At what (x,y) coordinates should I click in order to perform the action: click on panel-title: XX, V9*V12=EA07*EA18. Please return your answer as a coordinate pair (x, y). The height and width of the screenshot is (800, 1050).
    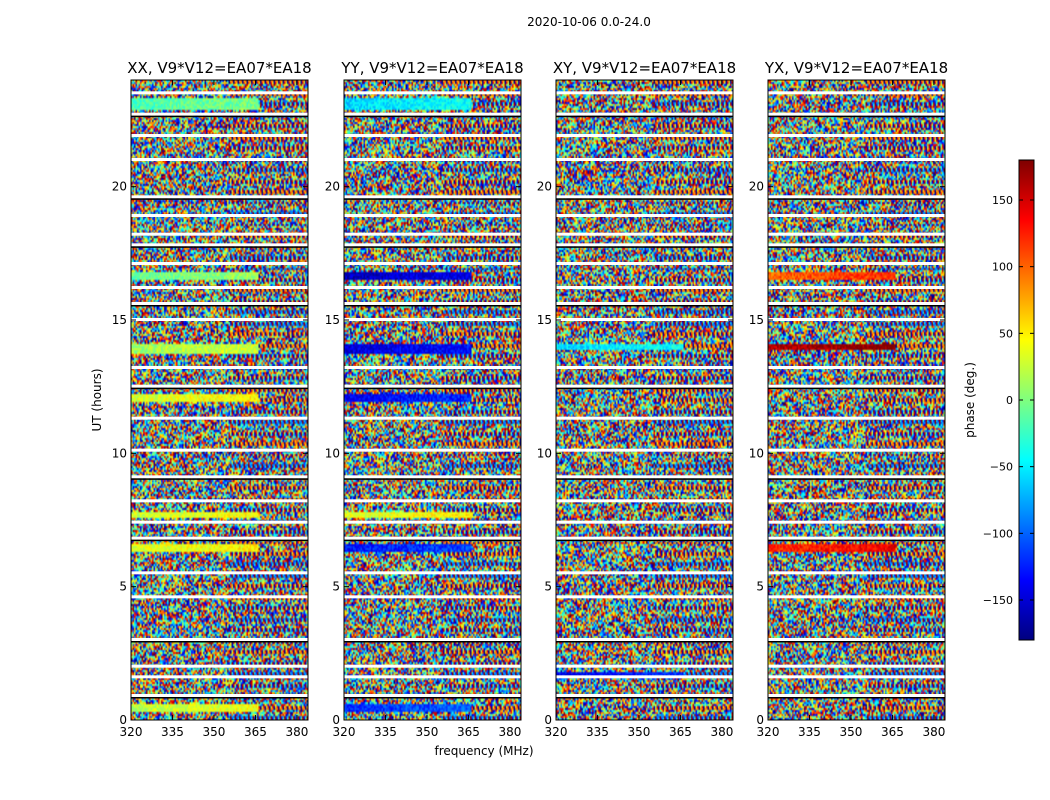
    Looking at the image, I should click on (219, 68).